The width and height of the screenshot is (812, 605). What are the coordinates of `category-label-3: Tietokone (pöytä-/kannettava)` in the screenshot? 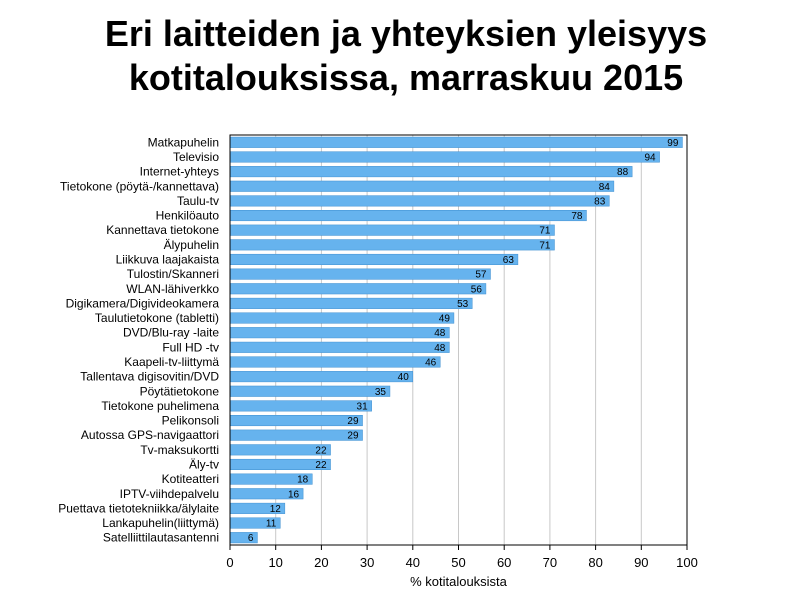 It's located at (139, 186).